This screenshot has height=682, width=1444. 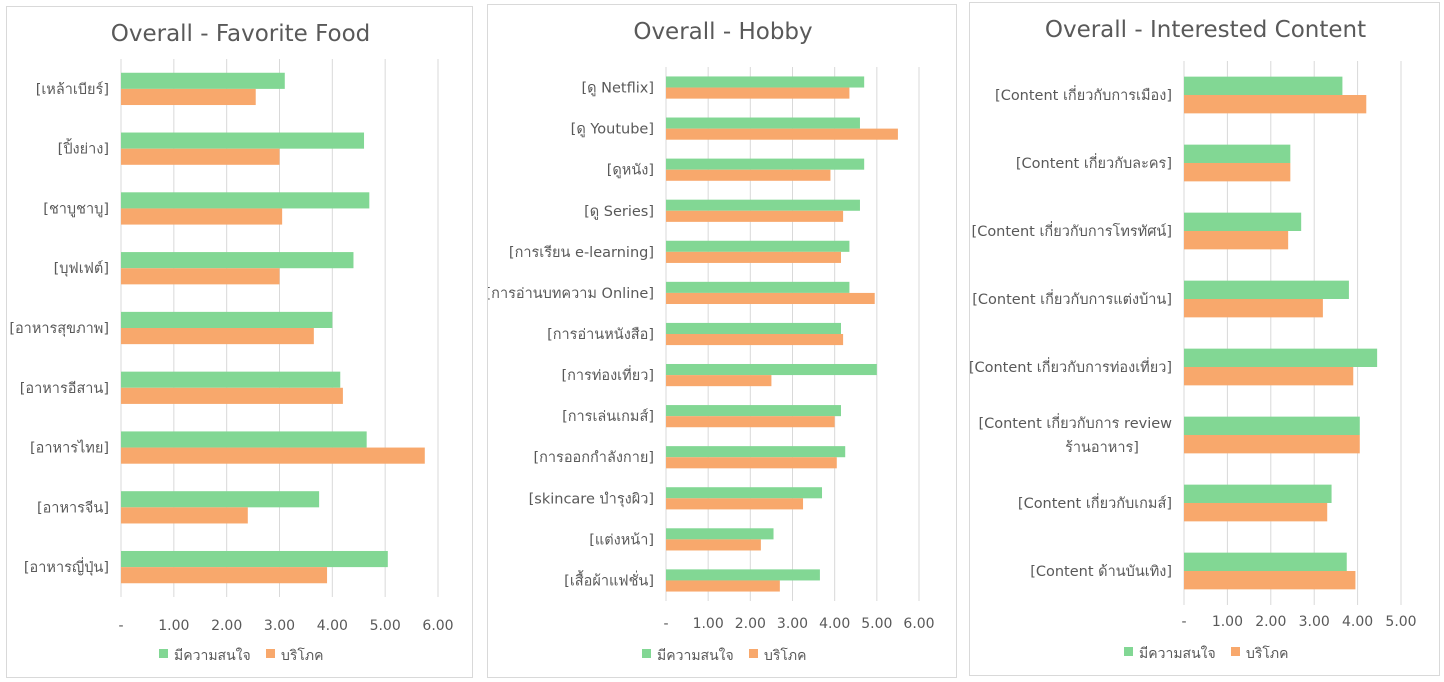 I want to click on chart-title: Overall - Interested Content, so click(x=1205, y=30).